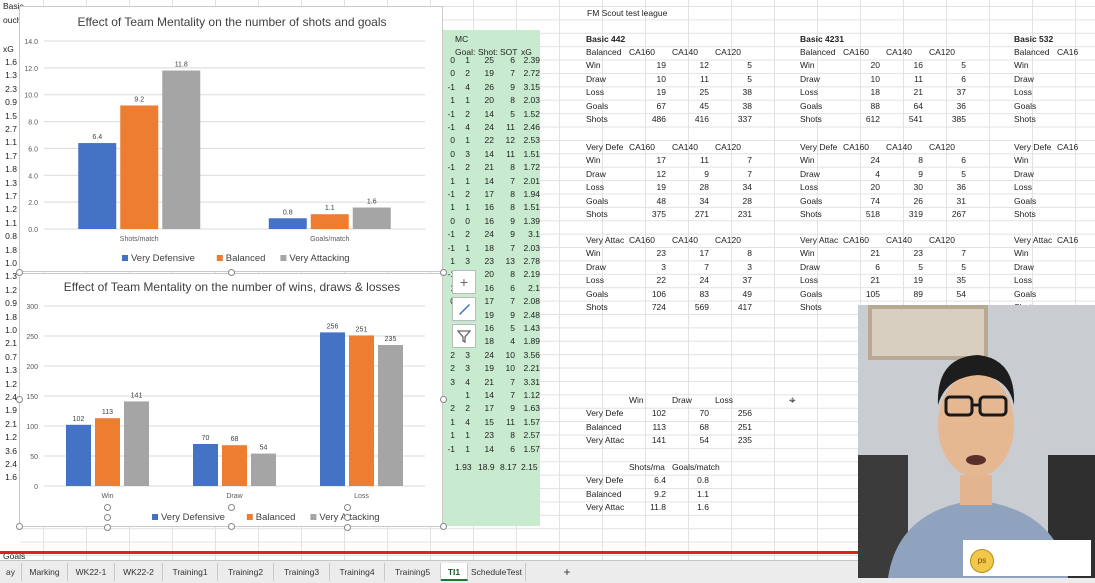 The height and width of the screenshot is (583, 1095). What do you see at coordinates (11, 410) in the screenshot?
I see `left-strip-value: 1.9` at bounding box center [11, 410].